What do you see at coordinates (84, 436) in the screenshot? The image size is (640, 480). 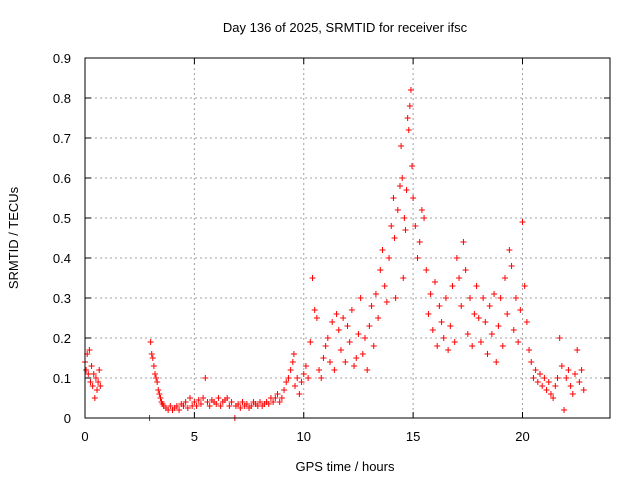 I see `x-tick-label: 0` at bounding box center [84, 436].